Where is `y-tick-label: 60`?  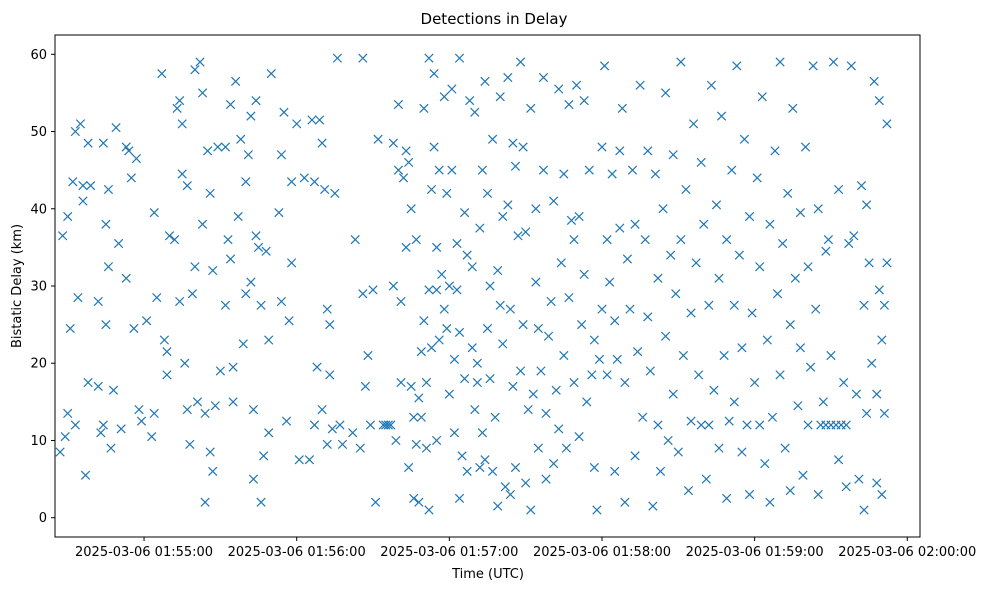 y-tick-label: 60 is located at coordinates (38, 55).